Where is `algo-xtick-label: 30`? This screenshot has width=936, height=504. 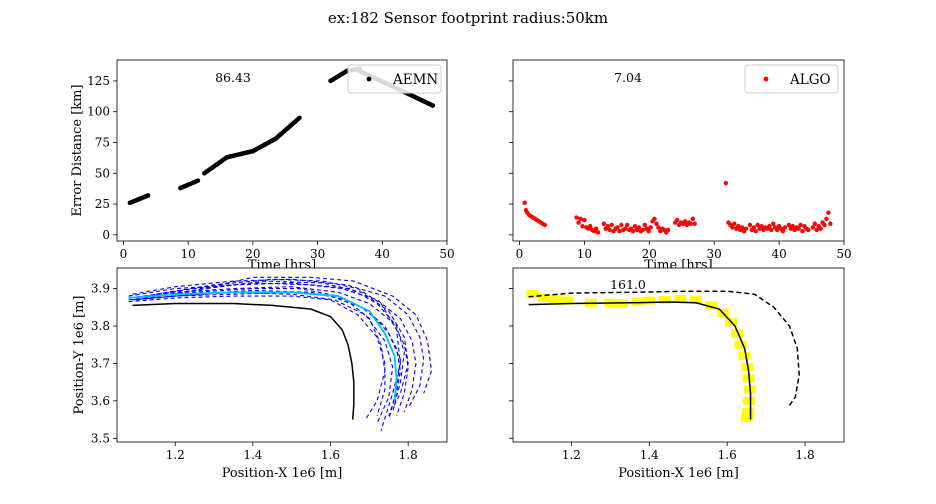
algo-xtick-label: 30 is located at coordinates (714, 254).